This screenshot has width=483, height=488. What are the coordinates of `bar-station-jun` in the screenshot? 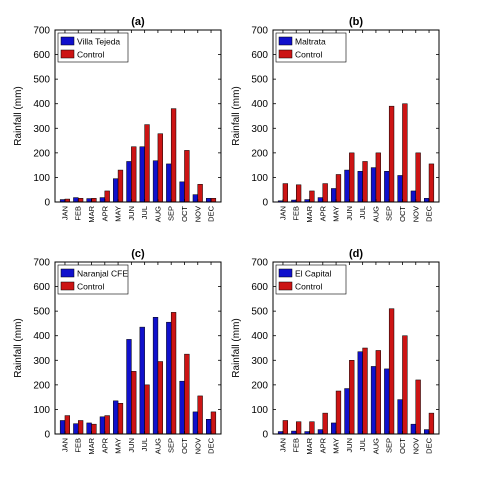 It's located at (129, 182).